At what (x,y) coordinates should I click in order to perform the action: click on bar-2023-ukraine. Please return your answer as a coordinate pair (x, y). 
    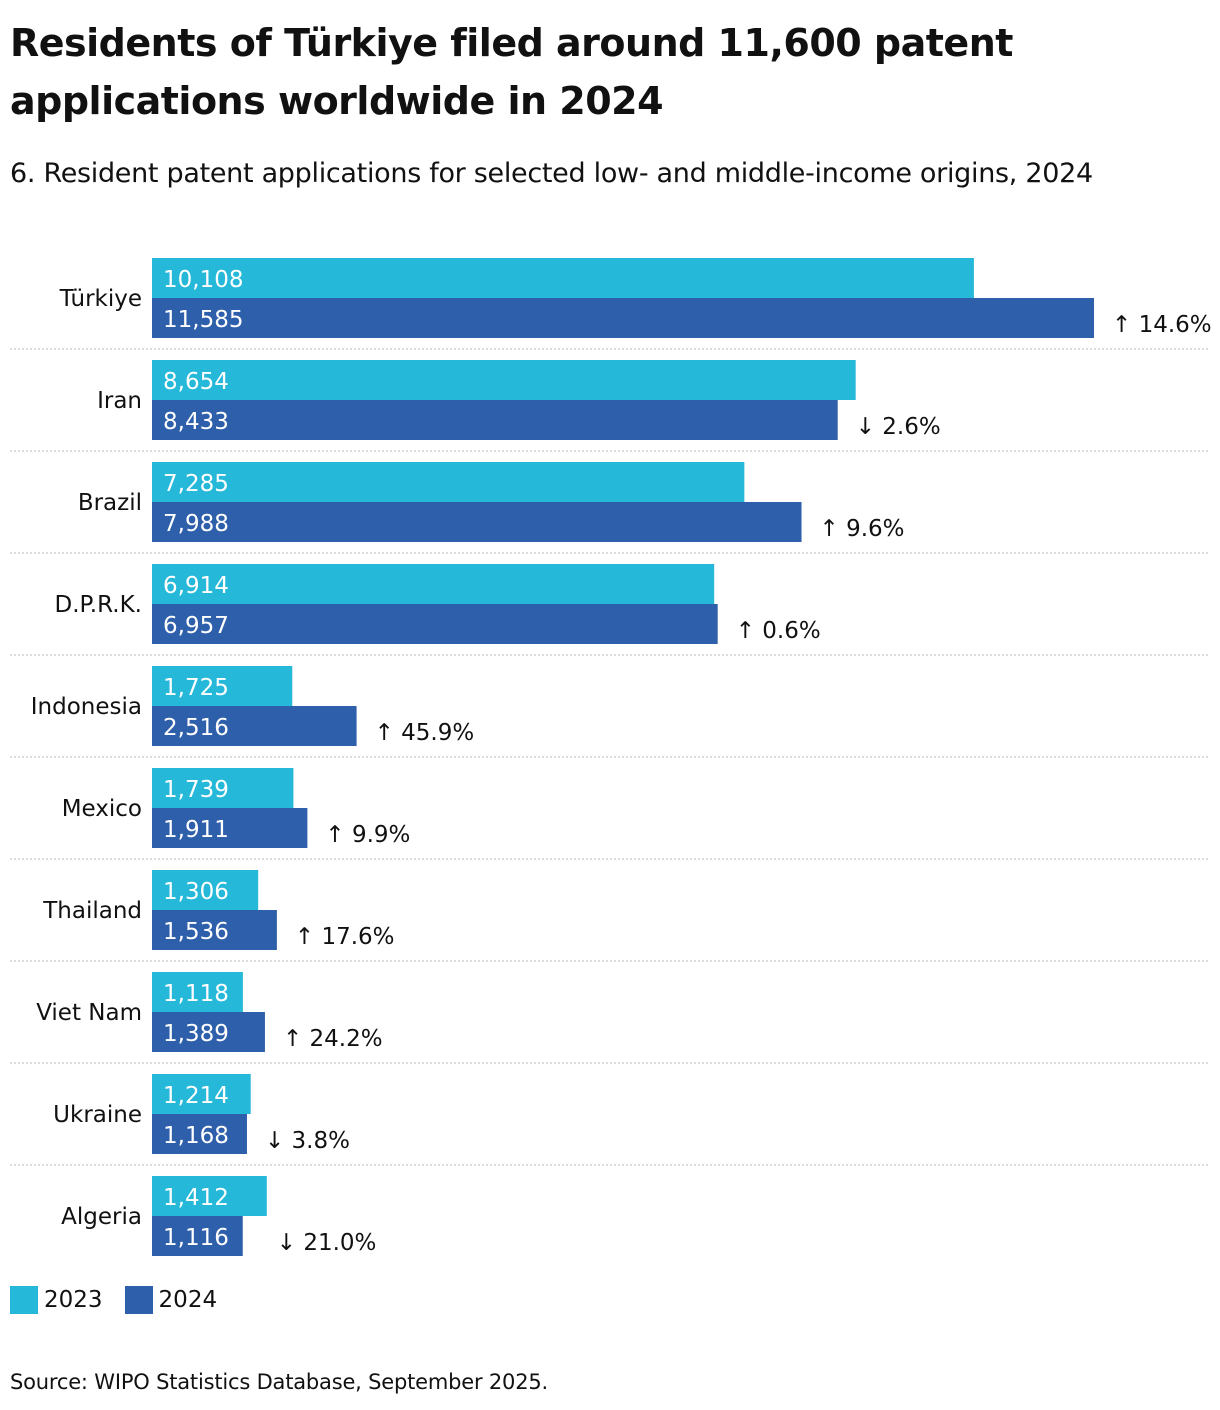
    Looking at the image, I should click on (201, 1094).